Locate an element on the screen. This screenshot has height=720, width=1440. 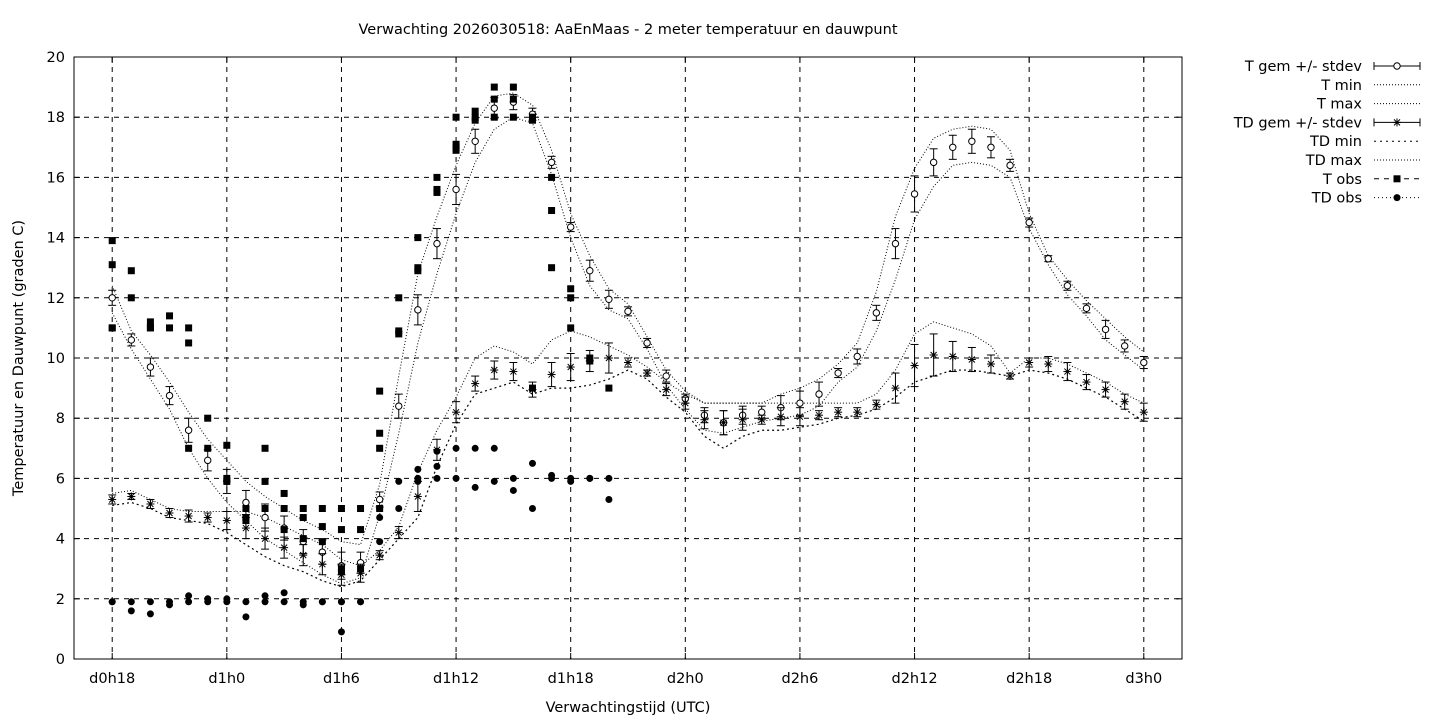
y-tick-label: 10 is located at coordinates (56, 359).